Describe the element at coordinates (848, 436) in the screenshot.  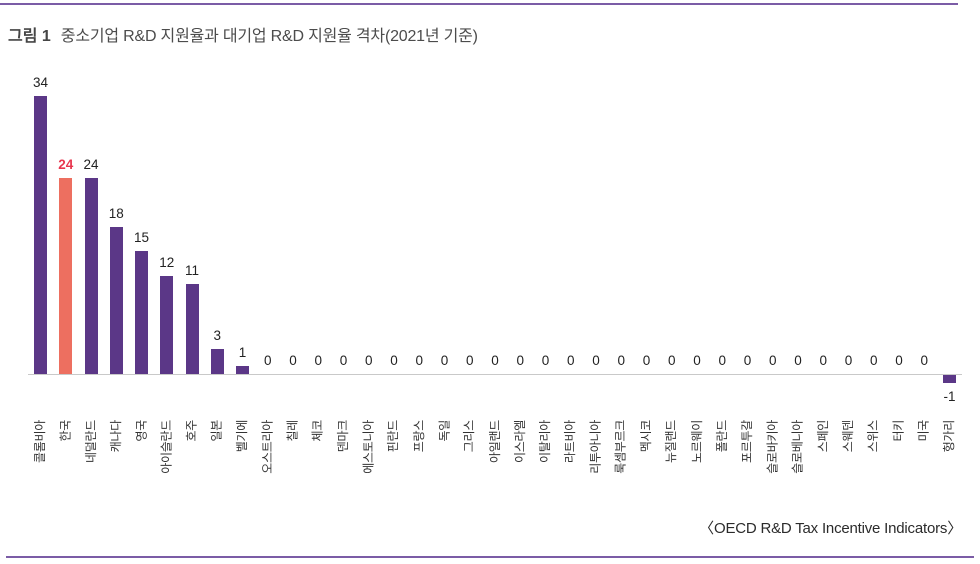
I see `x-axis-category-label: 스웨덴` at that location.